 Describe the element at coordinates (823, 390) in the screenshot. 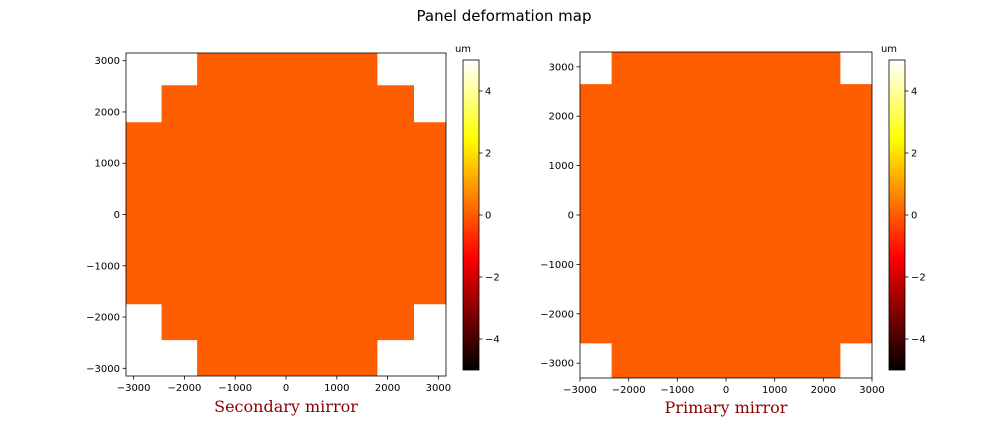

I see `primary-mirror-x-tick-label: 2000` at that location.